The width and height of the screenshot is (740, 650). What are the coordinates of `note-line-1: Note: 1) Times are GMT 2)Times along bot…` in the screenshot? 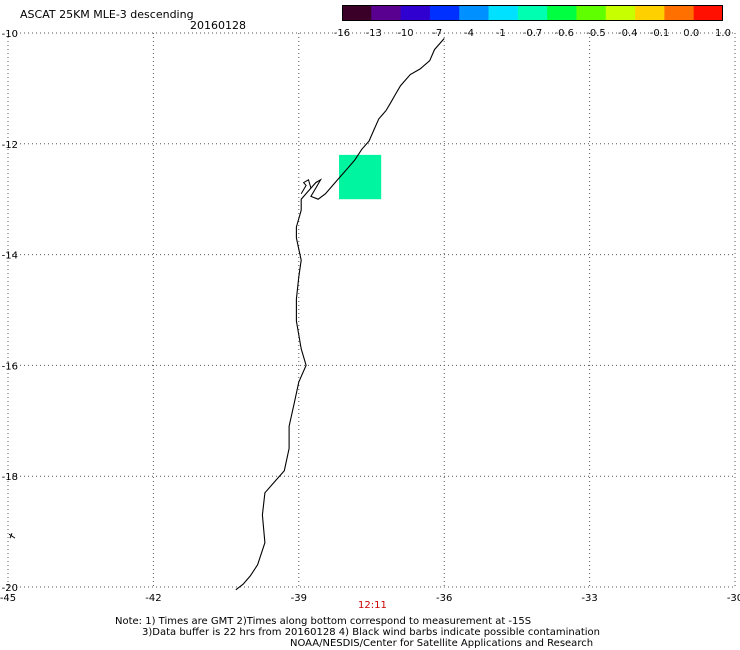 It's located at (323, 621).